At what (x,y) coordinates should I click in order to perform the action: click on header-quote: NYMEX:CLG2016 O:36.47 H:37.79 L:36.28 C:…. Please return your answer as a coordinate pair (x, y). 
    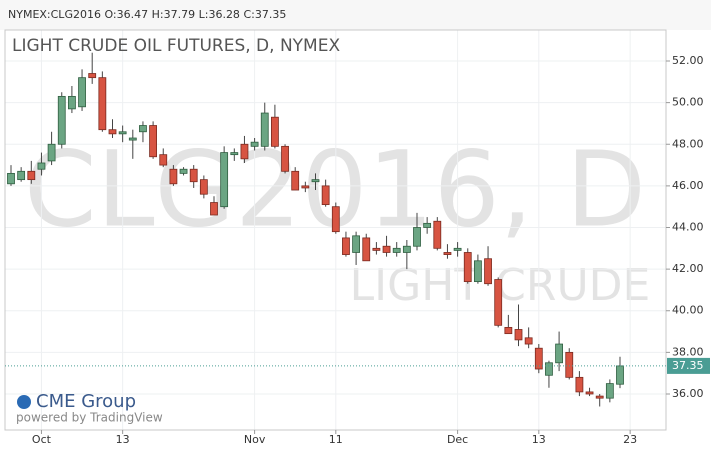
    Looking at the image, I should click on (147, 14).